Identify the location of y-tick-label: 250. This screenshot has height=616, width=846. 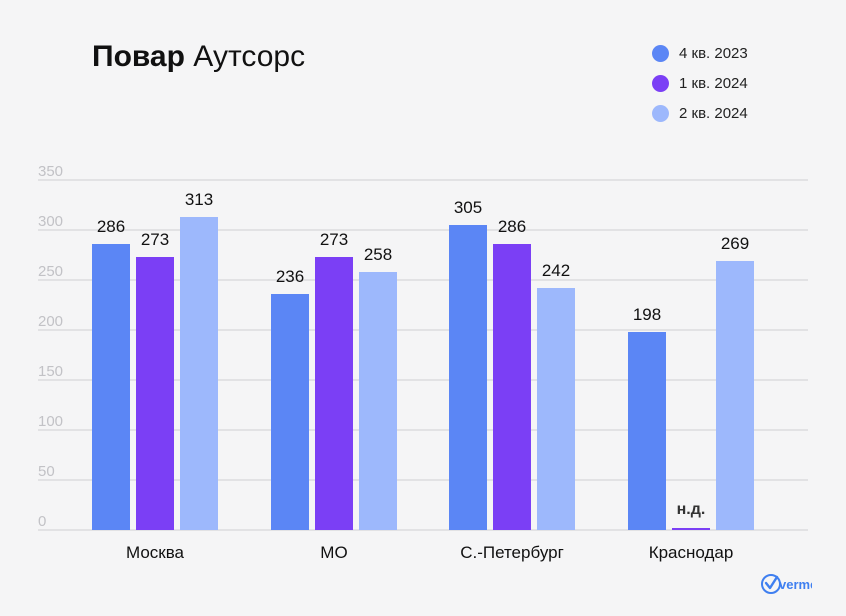
(50, 271).